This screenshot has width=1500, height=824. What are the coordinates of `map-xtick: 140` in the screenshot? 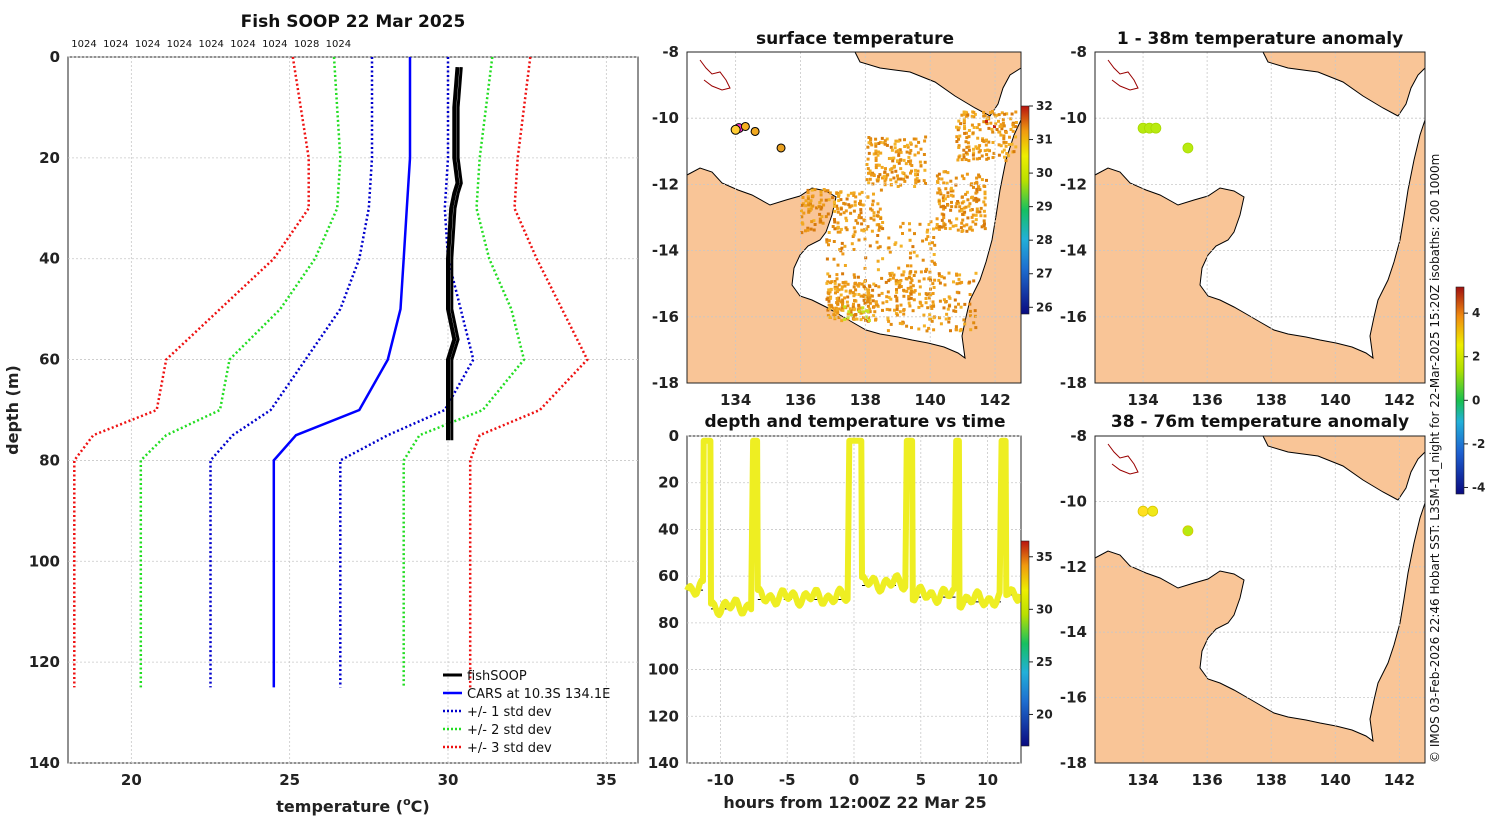 It's located at (1335, 400).